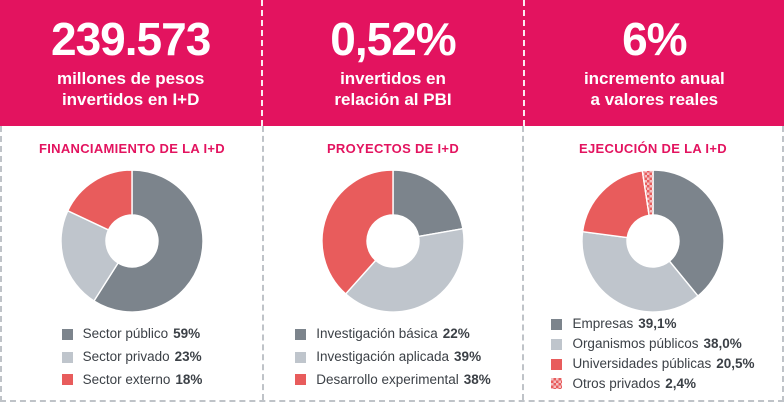 This screenshot has width=784, height=406. I want to click on stat-panel-growth: 6% incremento anual a valores reales, so click(653, 63).